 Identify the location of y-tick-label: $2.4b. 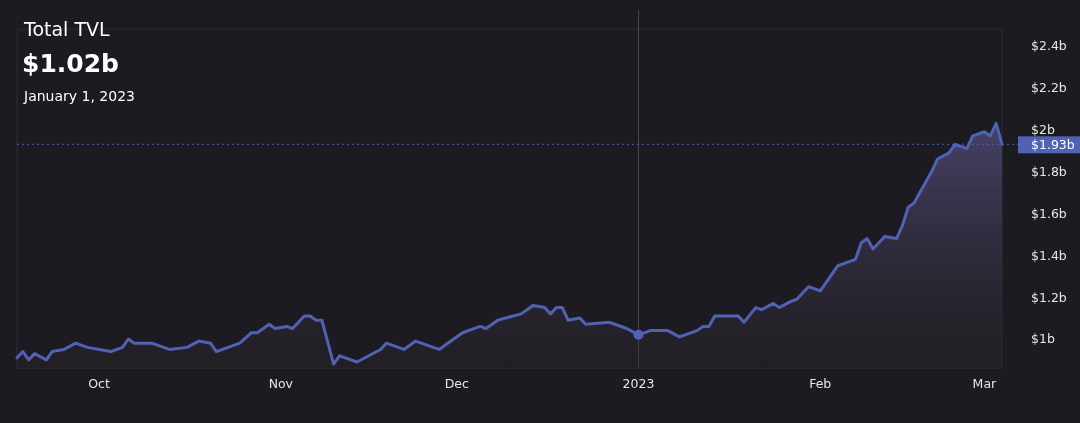
(1049, 46).